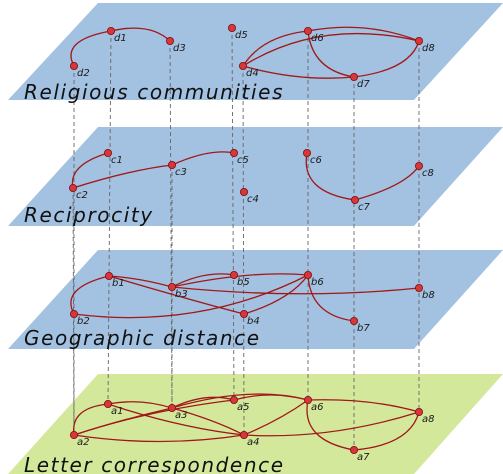 Image resolution: width=503 pixels, height=474 pixels. Describe the element at coordinates (307, 30) in the screenshot. I see `node-d6` at that location.